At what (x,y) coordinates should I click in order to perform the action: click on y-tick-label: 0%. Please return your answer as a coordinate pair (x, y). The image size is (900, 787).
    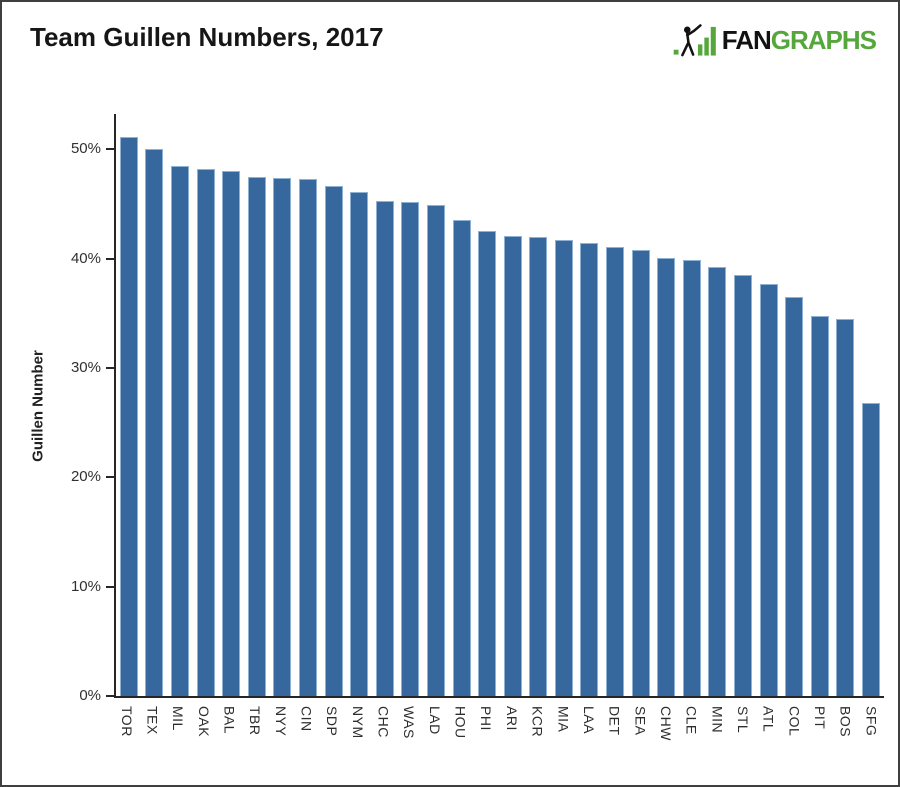
    Looking at the image, I should click on (90, 695).